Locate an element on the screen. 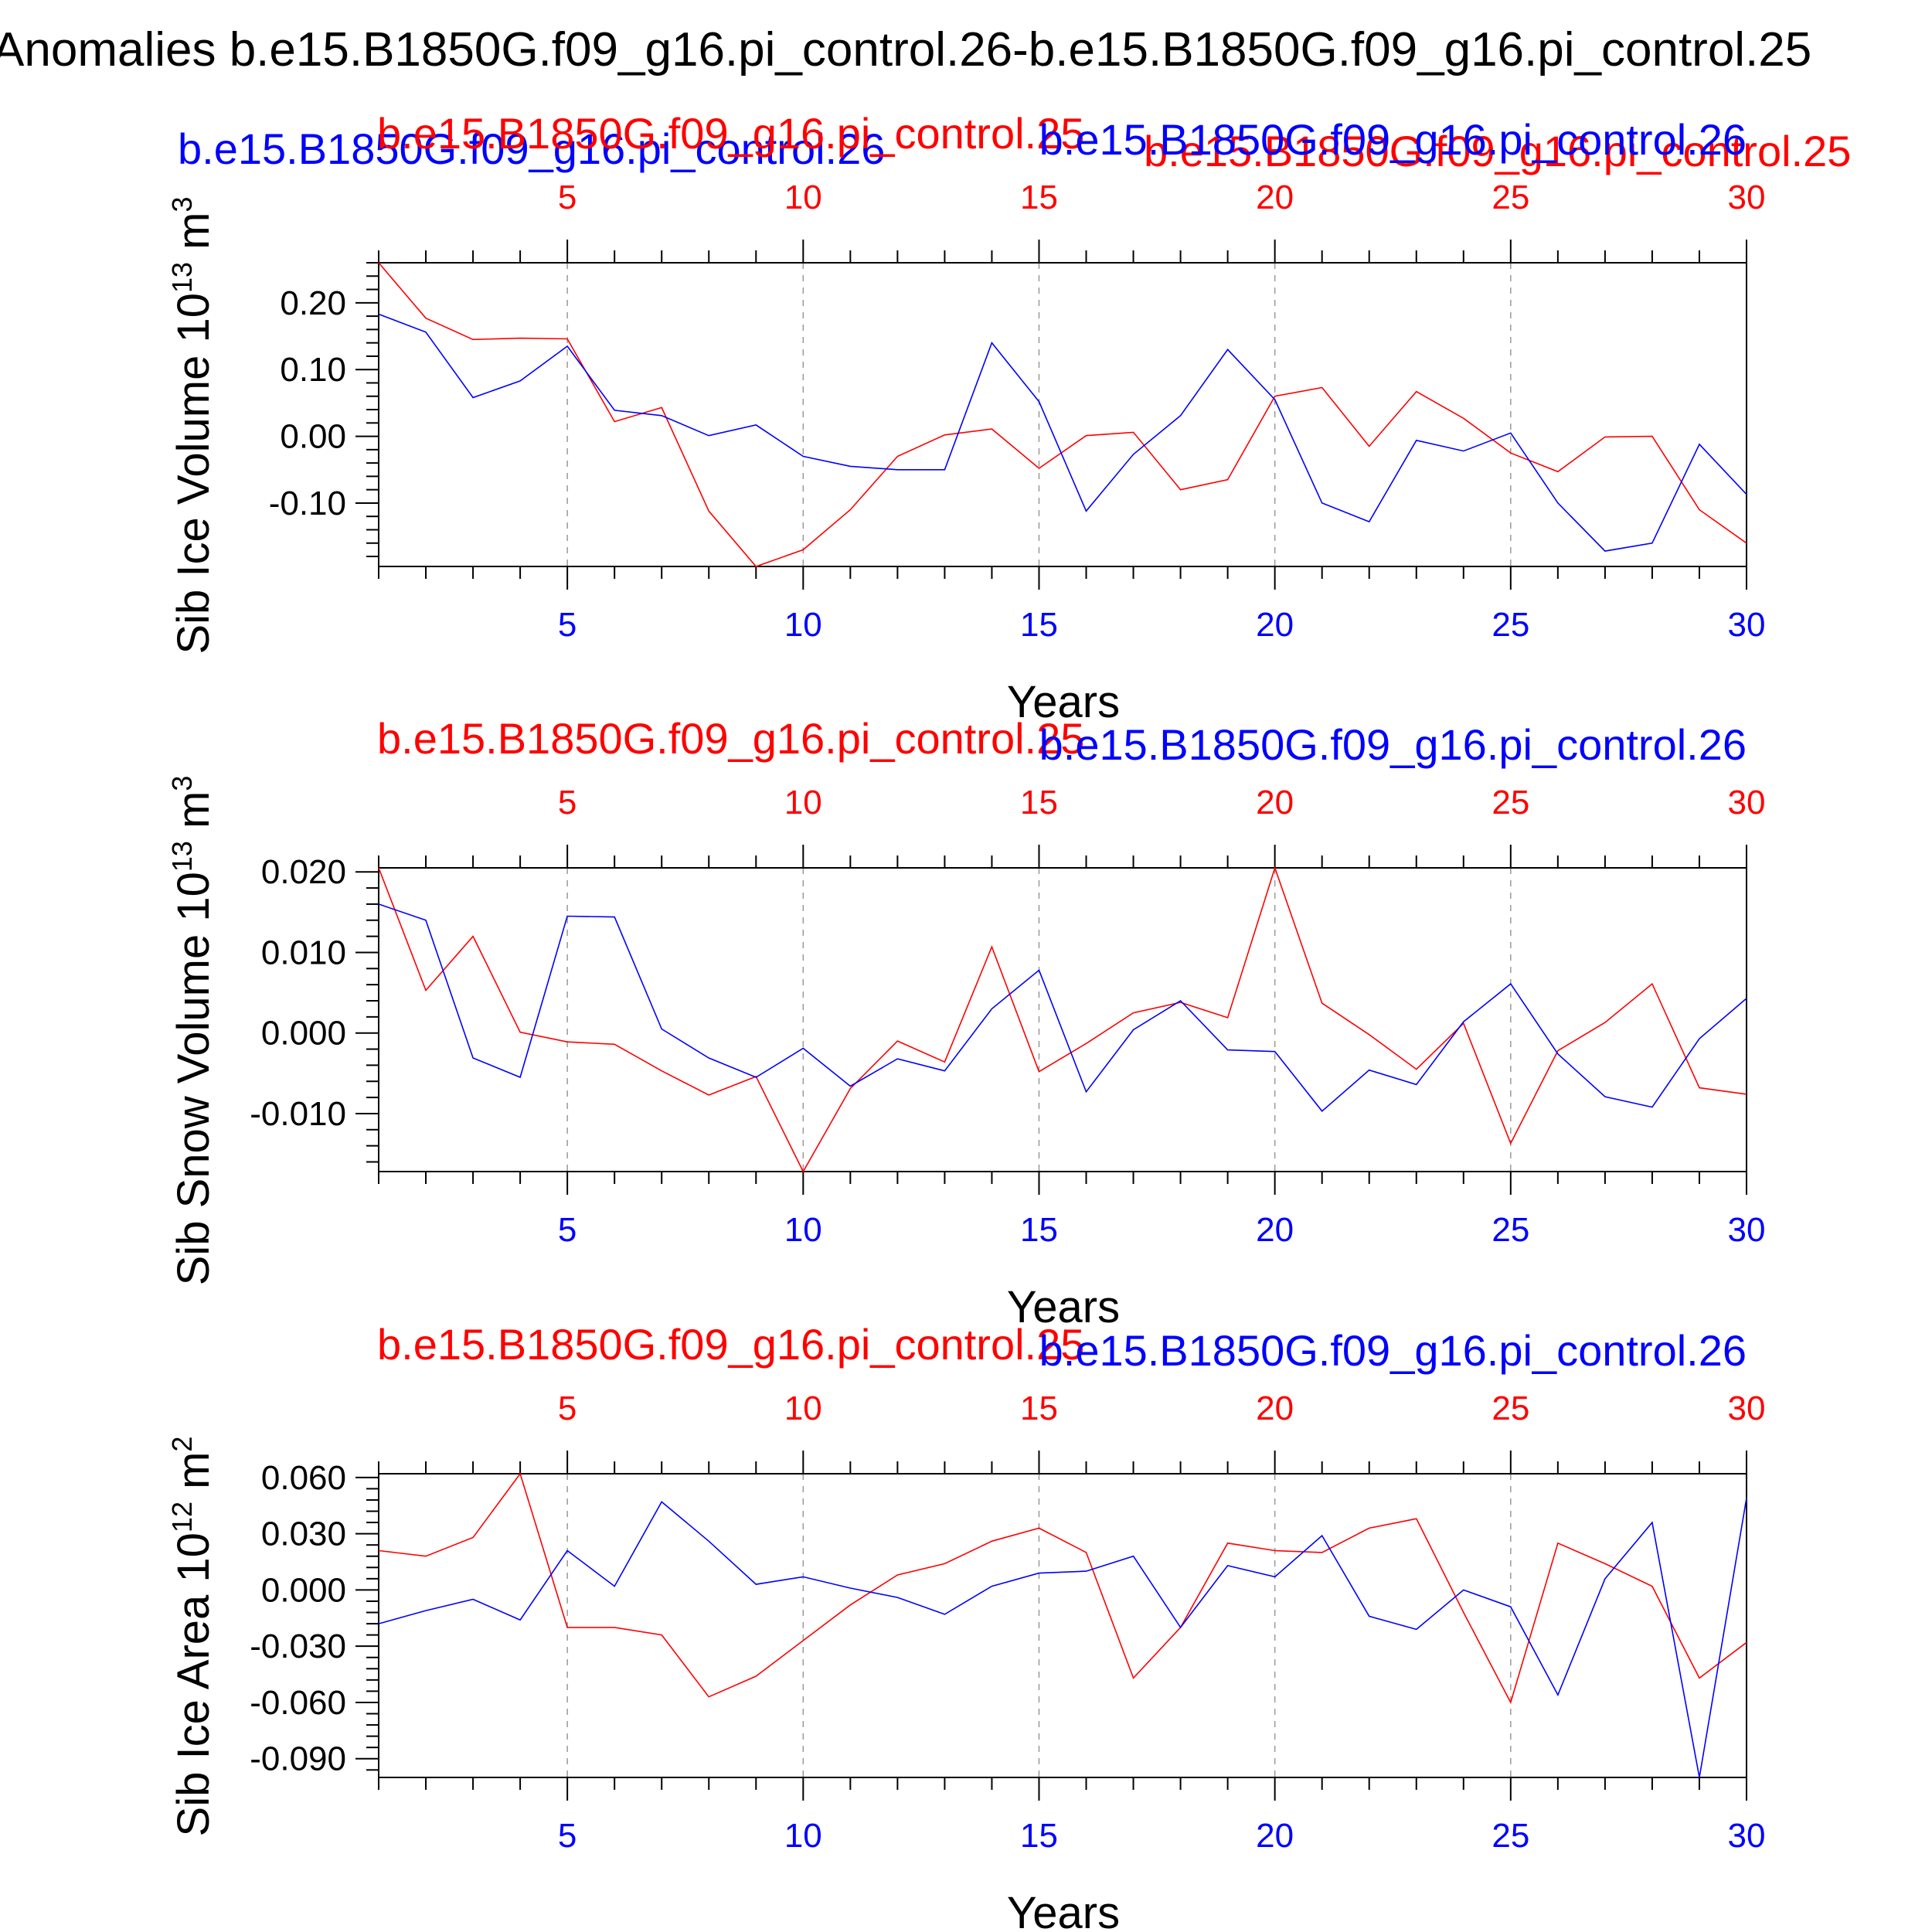 This screenshot has width=1932, height=1932. xtick-label-top-ice-area-10: 10 is located at coordinates (803, 1408).